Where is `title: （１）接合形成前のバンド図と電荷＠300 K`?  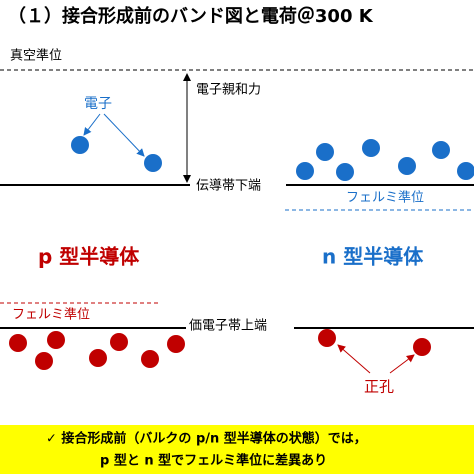 title: （１）接合形成前のバンド図と電荷＠300 K is located at coordinates (191, 16).